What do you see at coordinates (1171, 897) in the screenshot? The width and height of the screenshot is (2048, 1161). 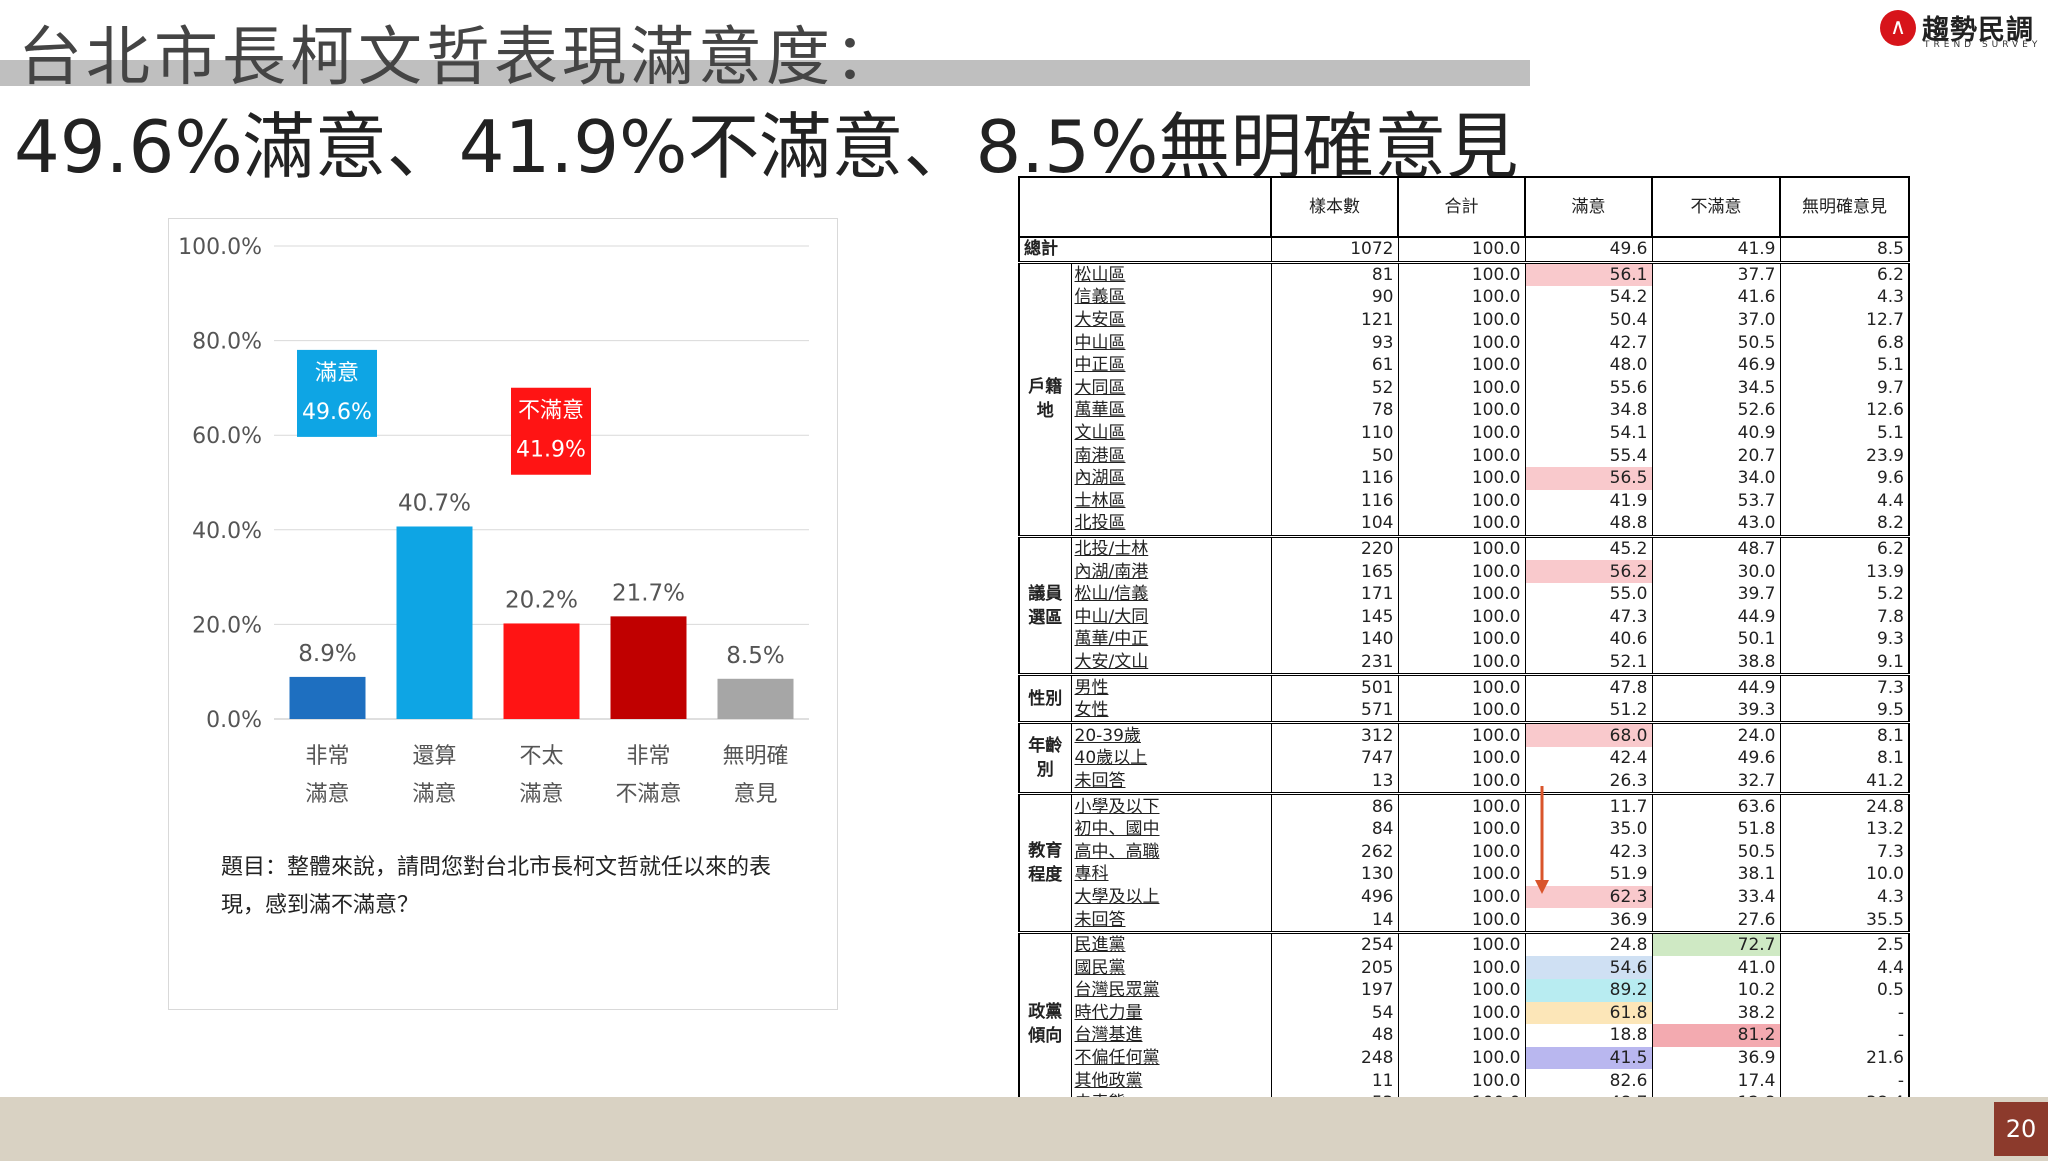 I see `row-label: 大學及以上` at bounding box center [1171, 897].